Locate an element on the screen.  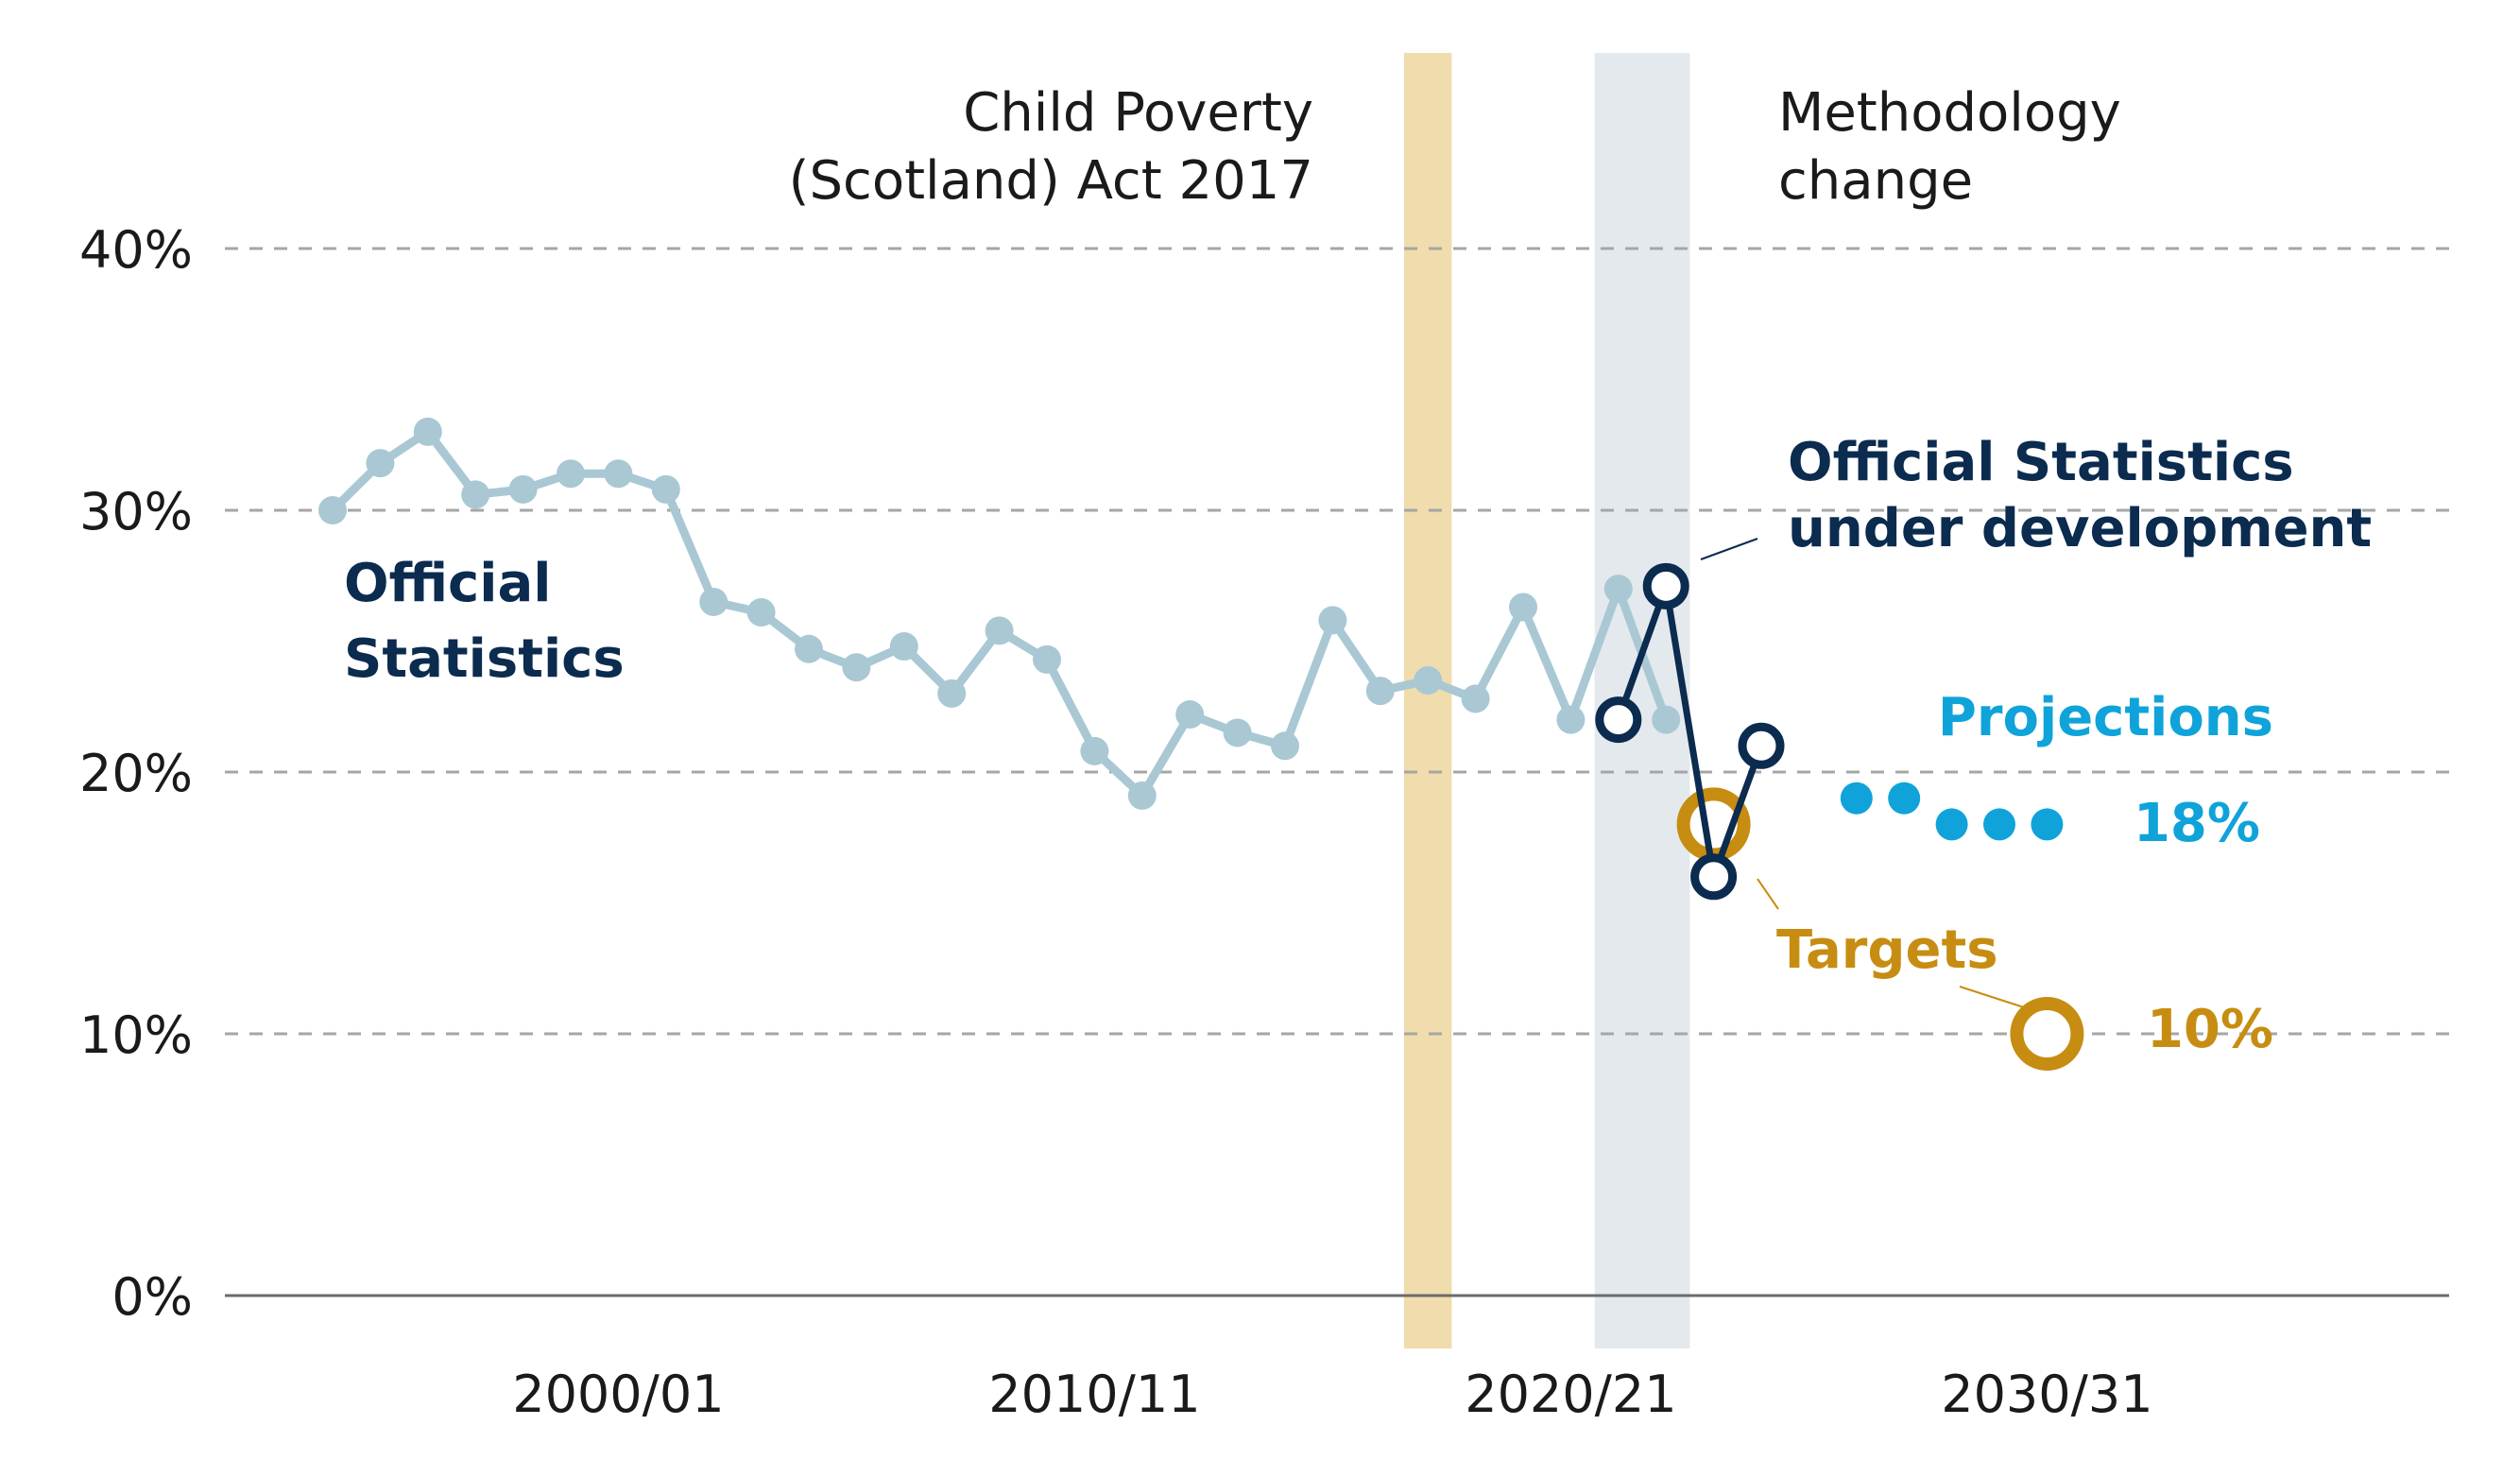
target-value-label: 10% is located at coordinates (2210, 1029).